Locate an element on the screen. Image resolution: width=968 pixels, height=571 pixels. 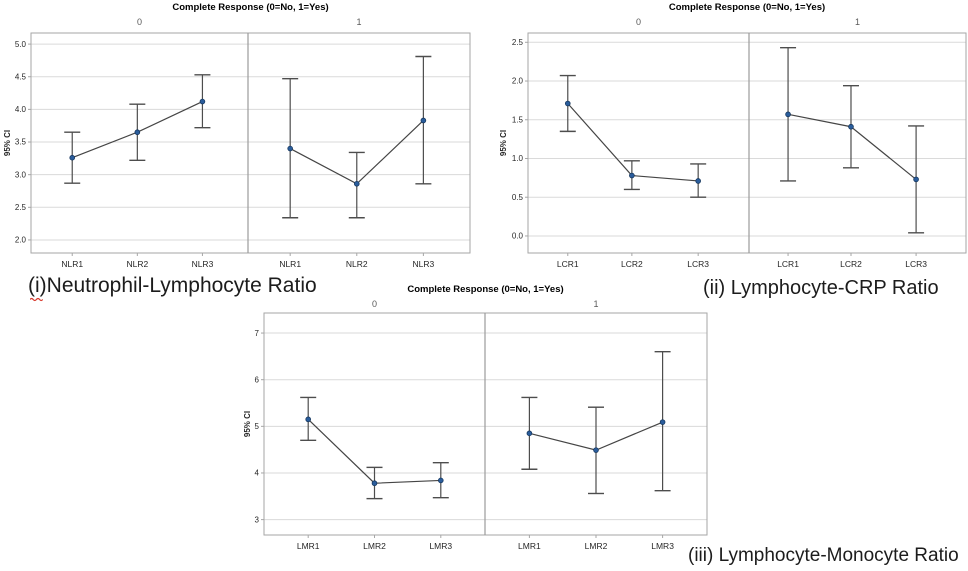
y-tick-label: 5 is located at coordinates (257, 426).